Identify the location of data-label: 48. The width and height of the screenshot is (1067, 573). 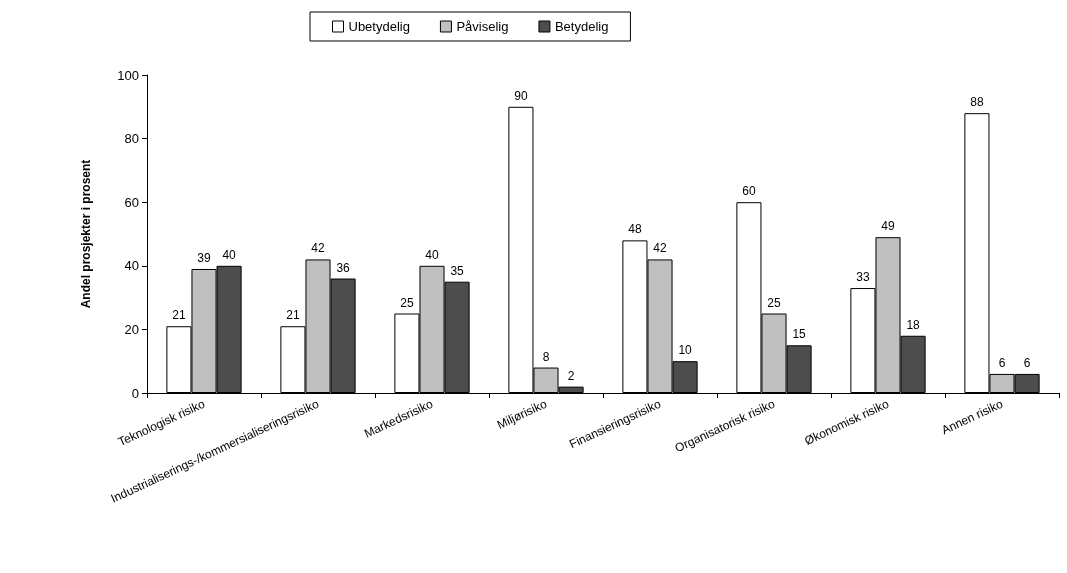
(635, 229).